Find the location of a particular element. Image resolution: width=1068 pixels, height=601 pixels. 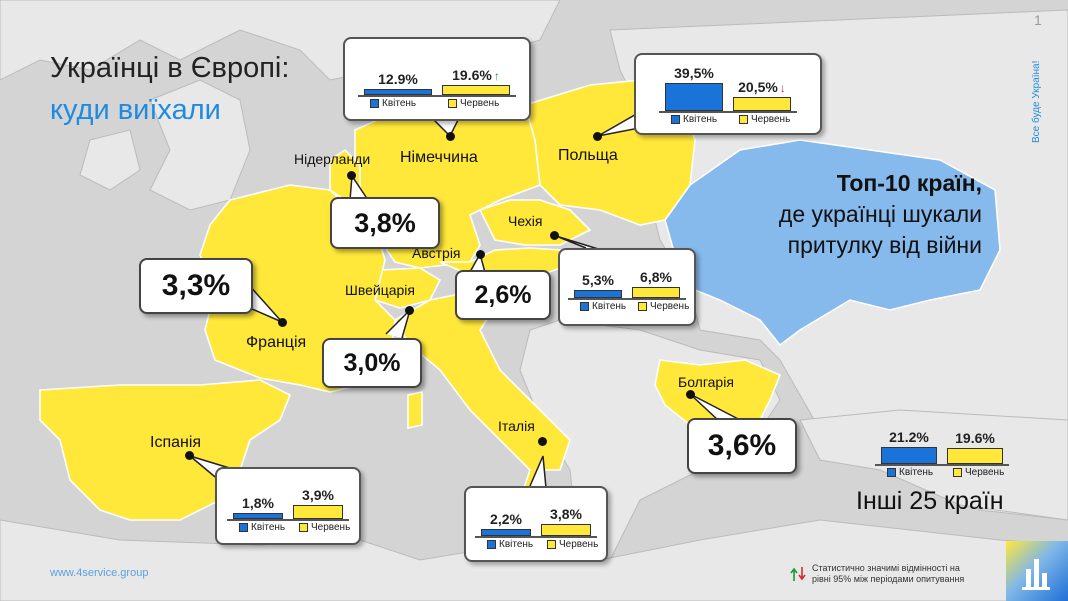

value-poland-april: 39,5% is located at coordinates (694, 73).